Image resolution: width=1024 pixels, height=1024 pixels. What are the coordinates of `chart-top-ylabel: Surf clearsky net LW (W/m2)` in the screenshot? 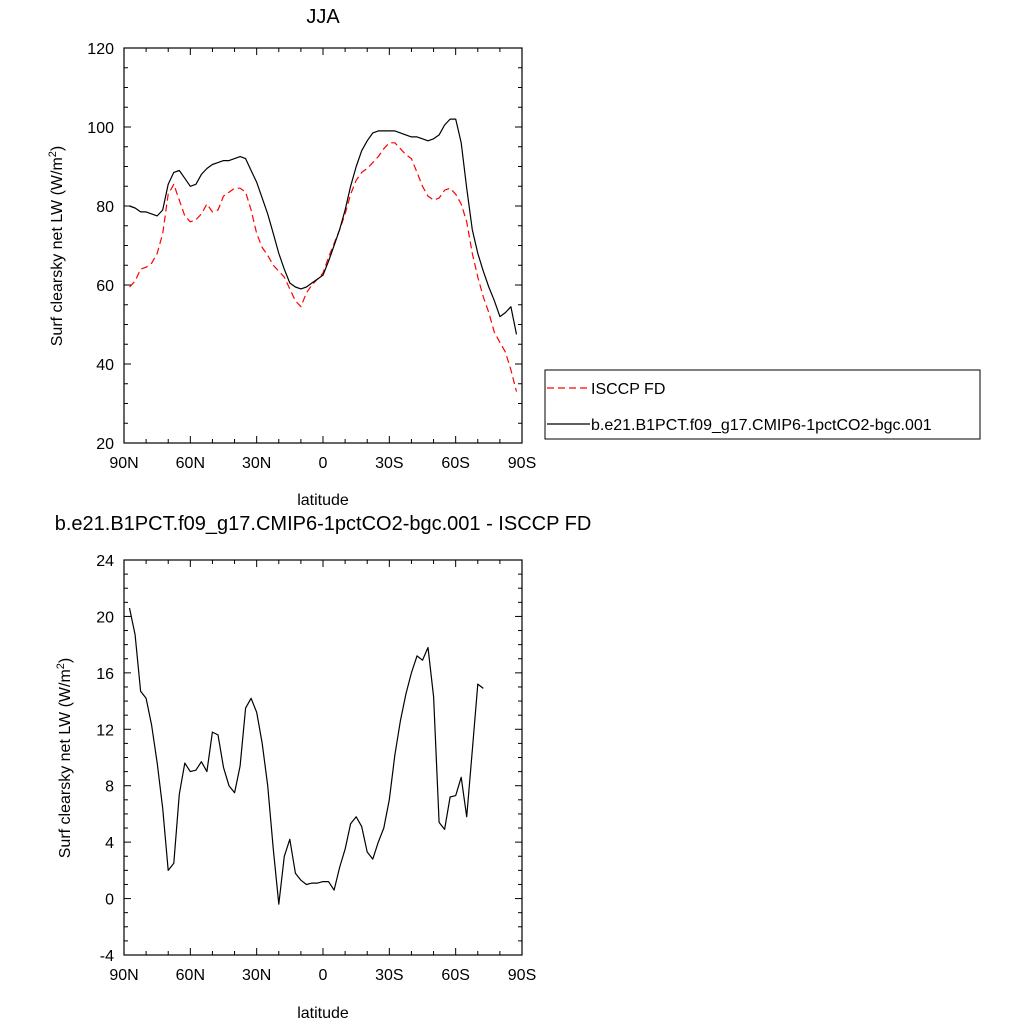 It's located at (56, 246).